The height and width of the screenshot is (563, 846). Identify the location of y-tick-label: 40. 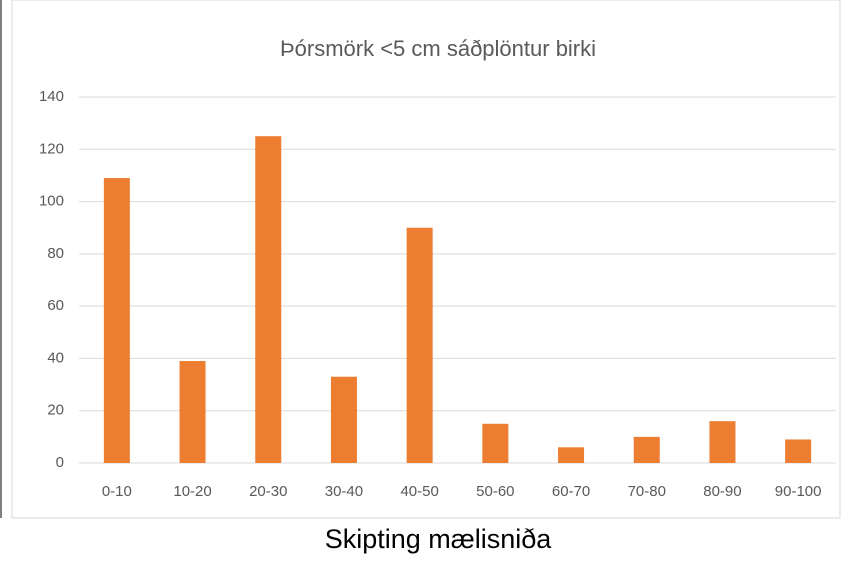
(55, 357).